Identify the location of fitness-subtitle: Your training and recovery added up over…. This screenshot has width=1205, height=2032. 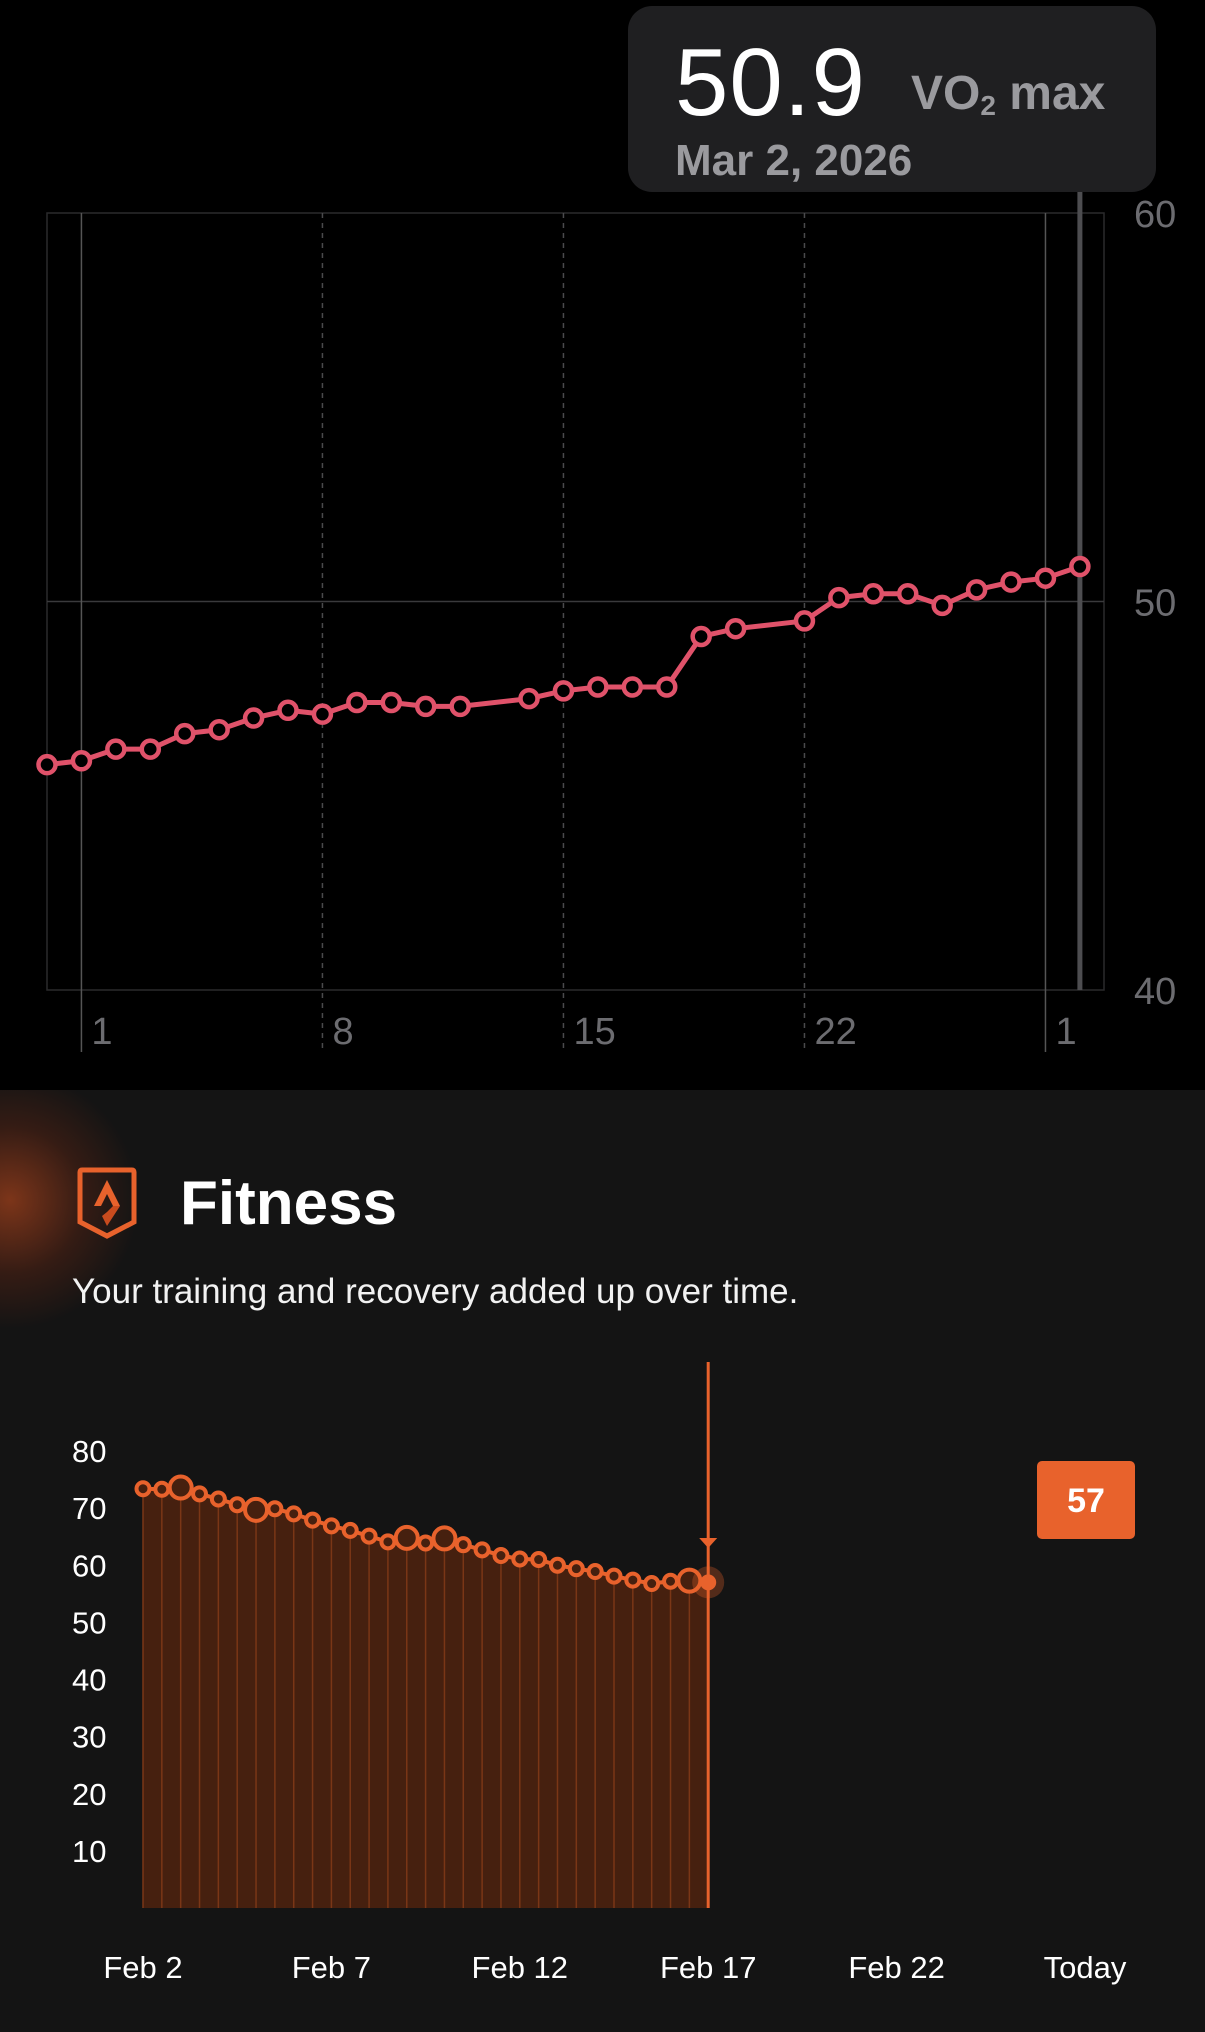
(435, 1291).